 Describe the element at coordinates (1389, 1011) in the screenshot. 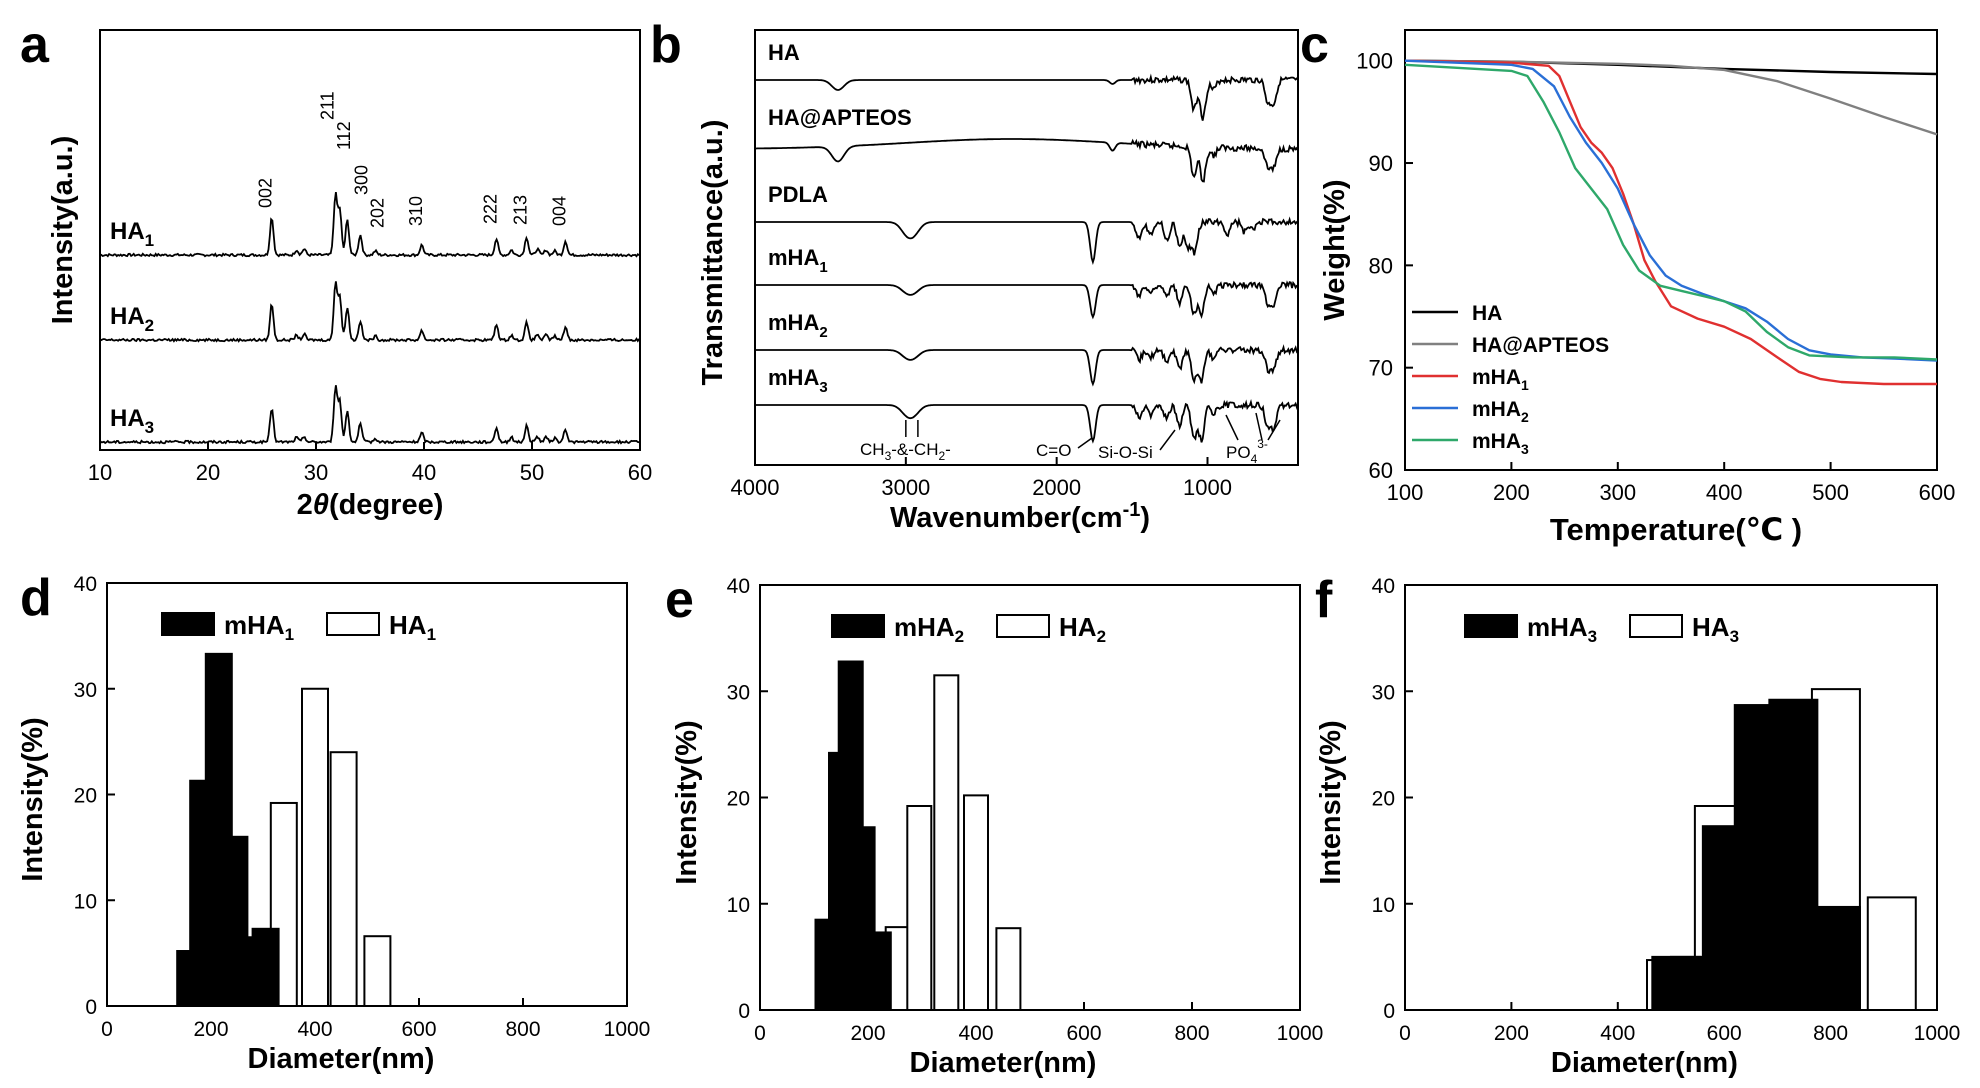

I see `panel-f-ytick-label: 0` at that location.